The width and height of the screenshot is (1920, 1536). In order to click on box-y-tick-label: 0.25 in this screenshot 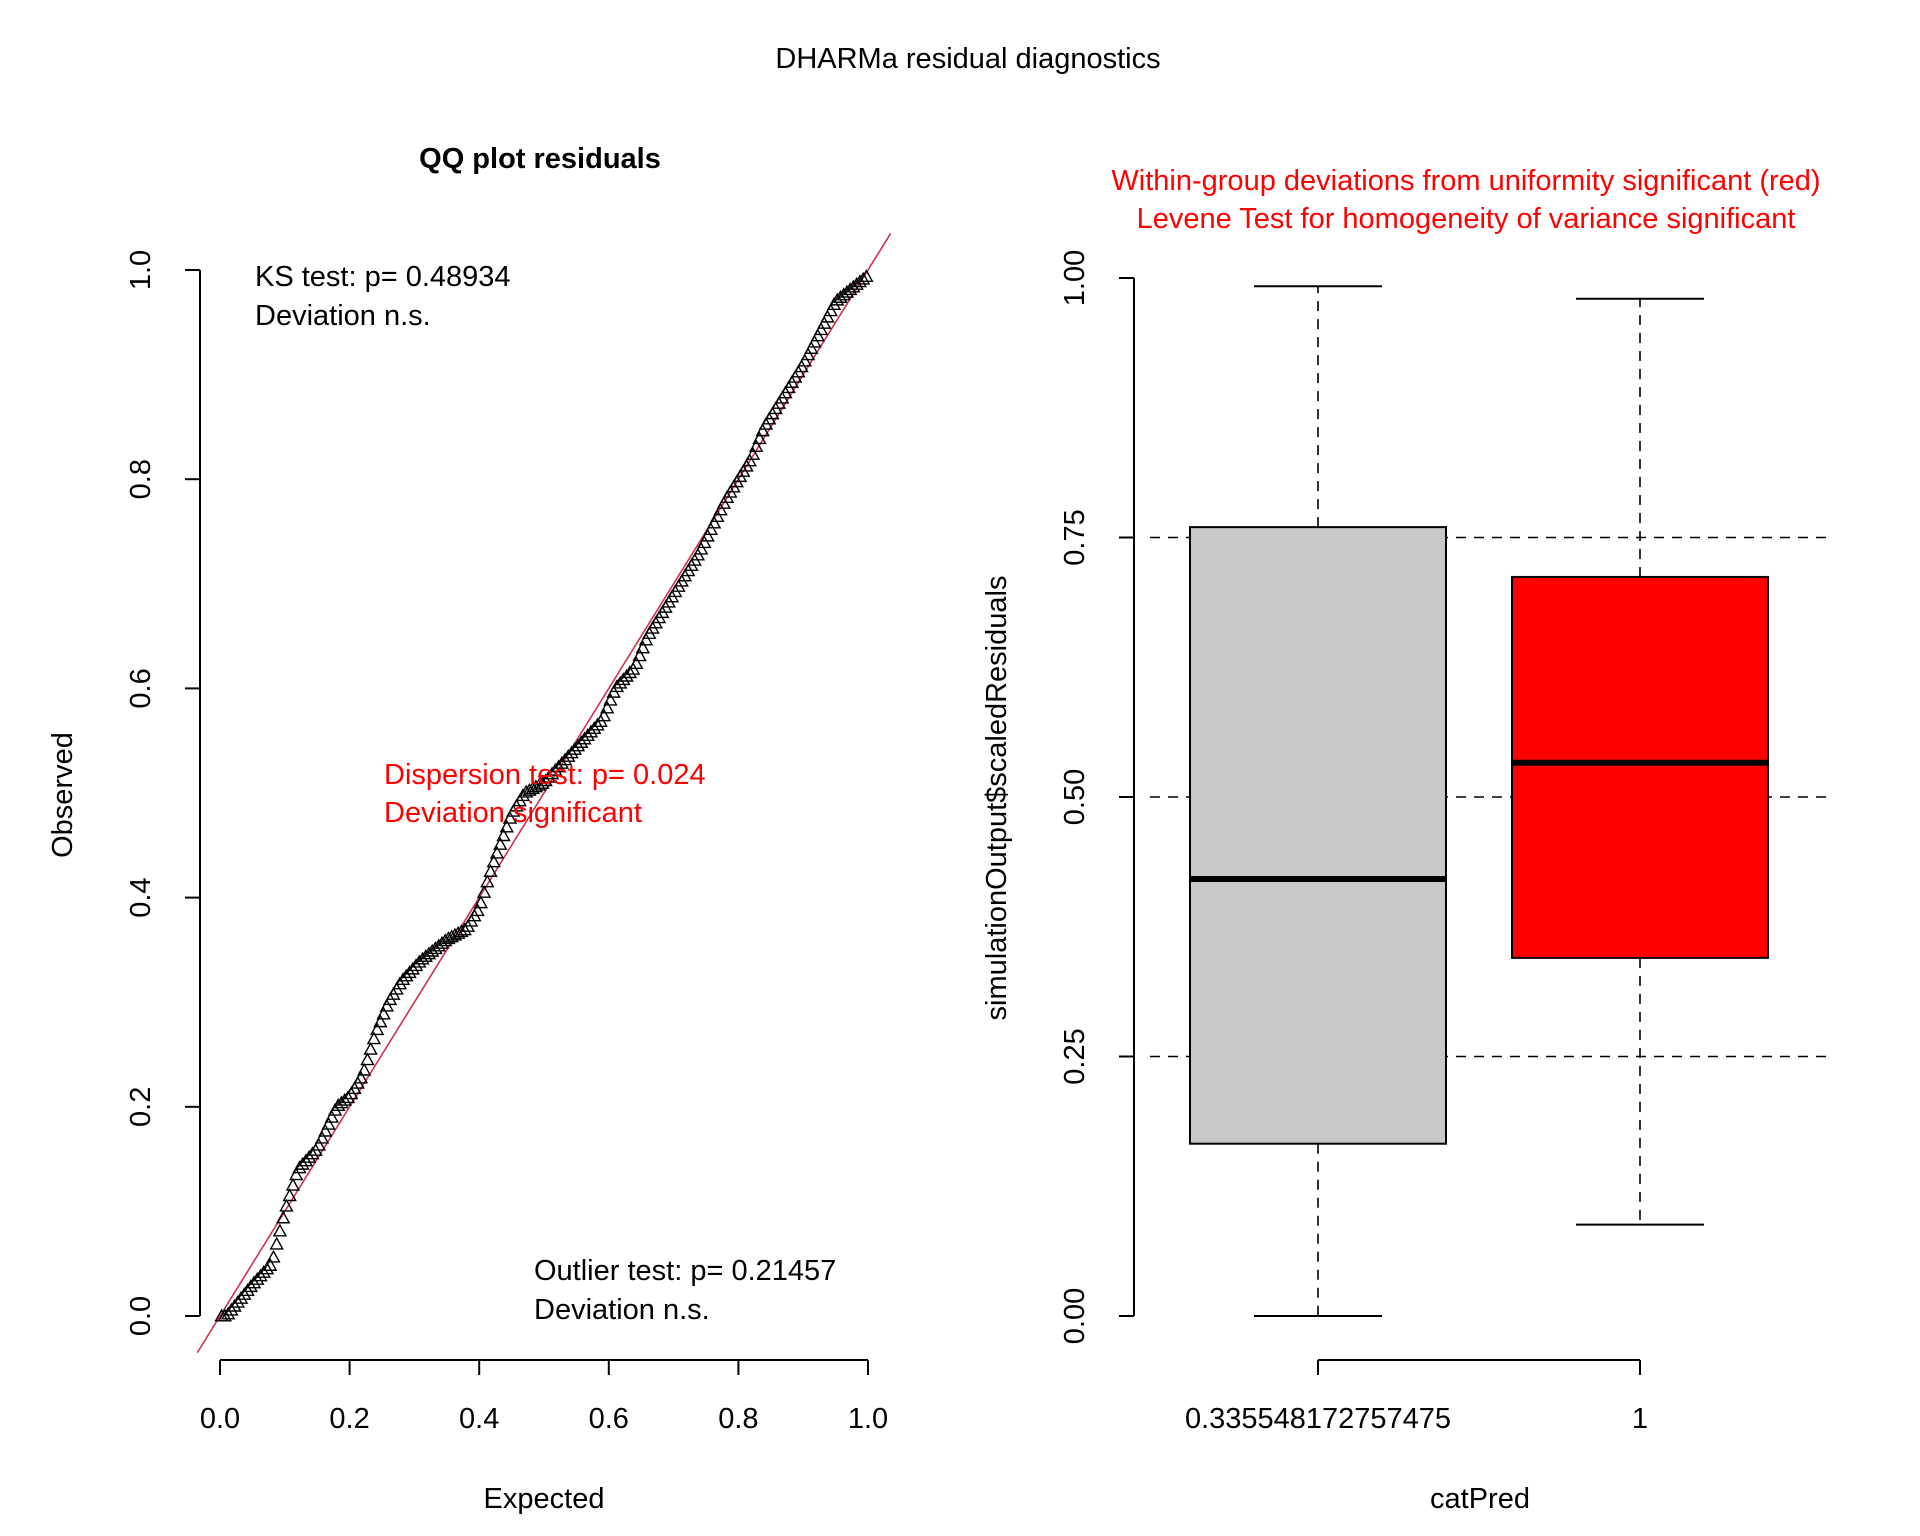, I will do `click(1075, 1056)`.